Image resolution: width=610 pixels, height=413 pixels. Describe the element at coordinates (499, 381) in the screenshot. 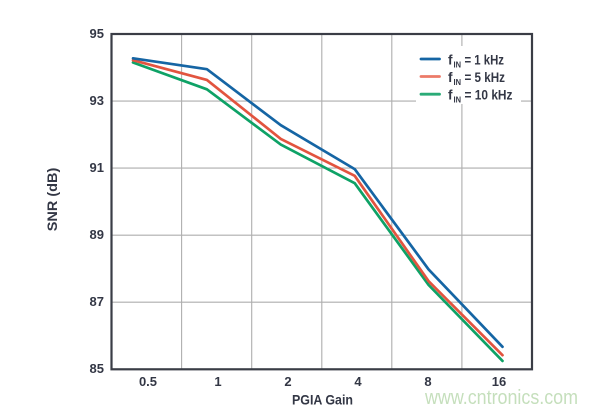

I see `svg-text: 16` at that location.